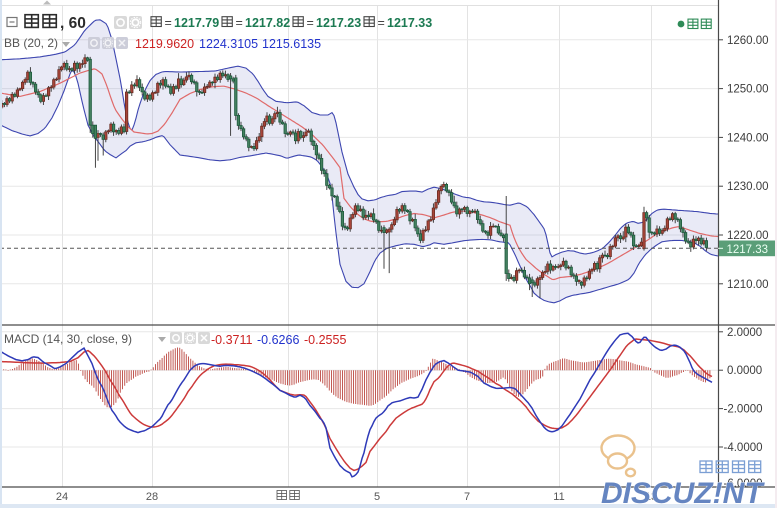  I want to click on svg-text: 1260.00, so click(748, 41).